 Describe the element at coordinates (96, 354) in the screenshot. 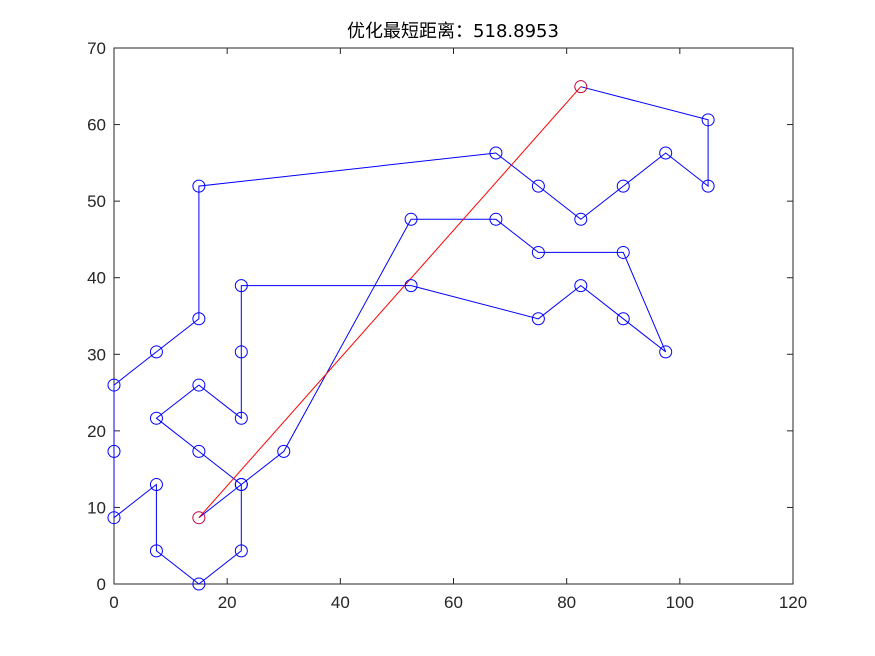

I see `y-tick-label: 30` at that location.